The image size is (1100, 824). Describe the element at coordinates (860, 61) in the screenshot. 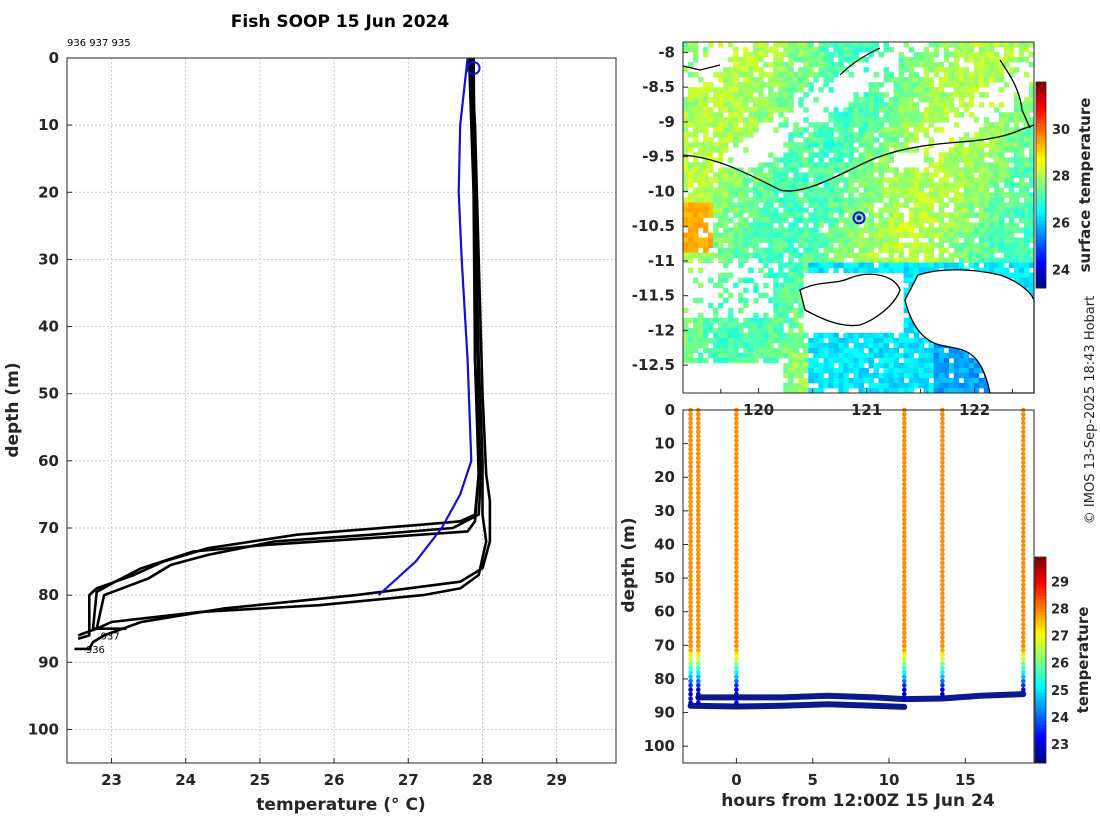

I see `coastline-north` at that location.